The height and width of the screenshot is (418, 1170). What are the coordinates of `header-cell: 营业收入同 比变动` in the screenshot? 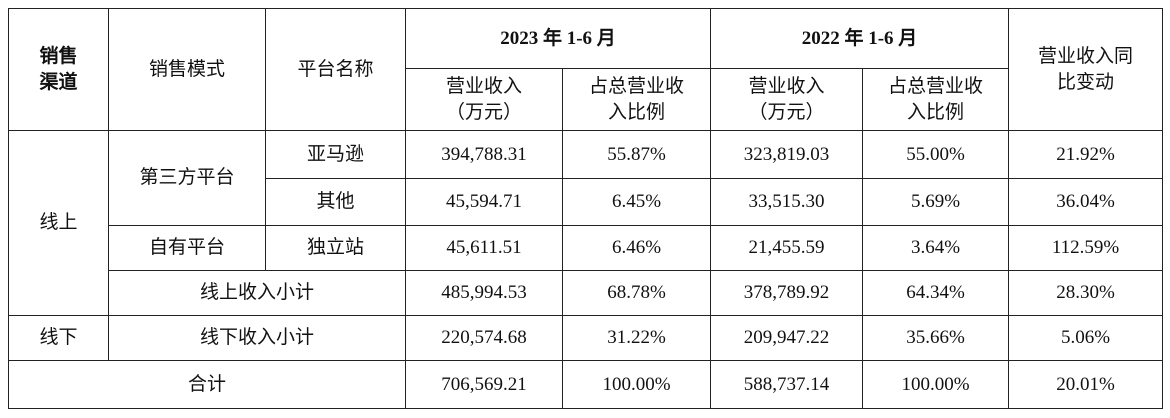 It's located at (1086, 69).